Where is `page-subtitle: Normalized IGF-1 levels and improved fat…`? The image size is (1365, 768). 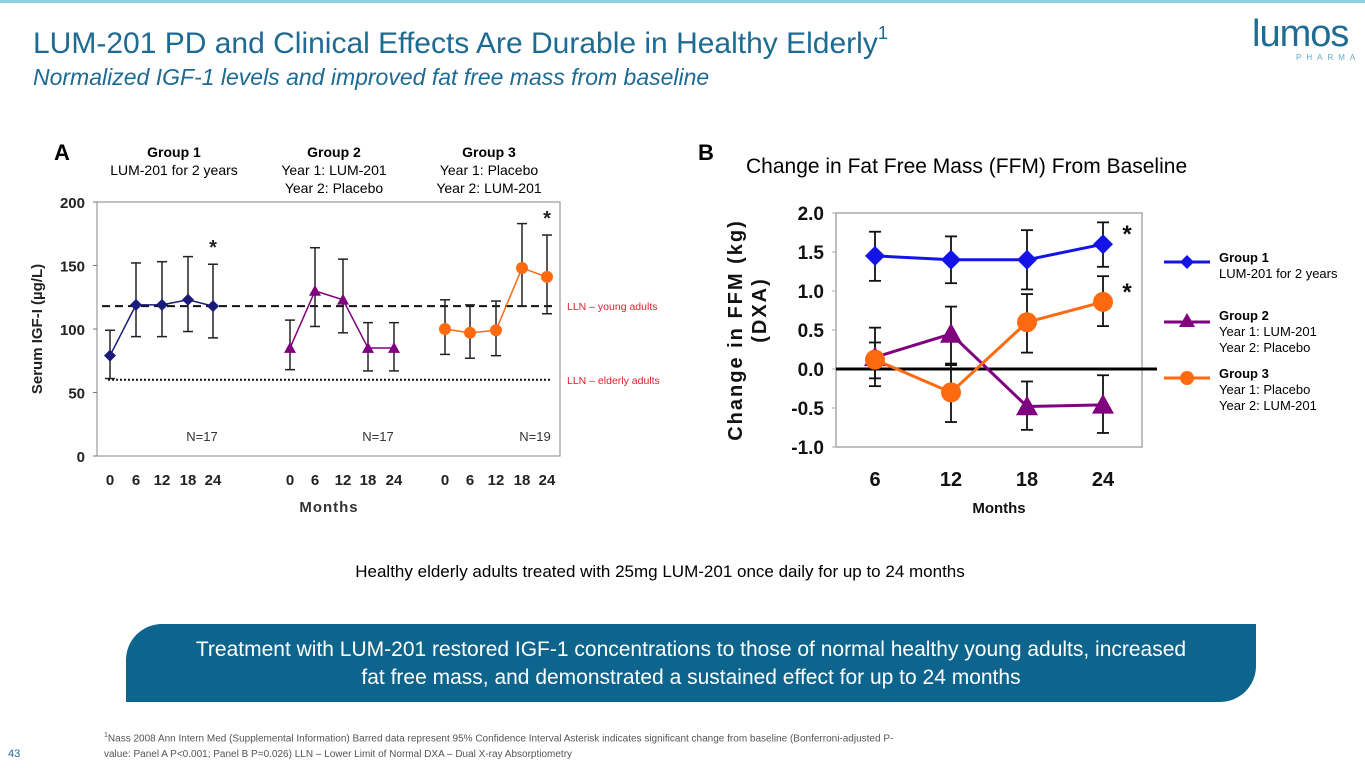
page-subtitle: Normalized IGF-1 levels and improved fat… is located at coordinates (371, 77).